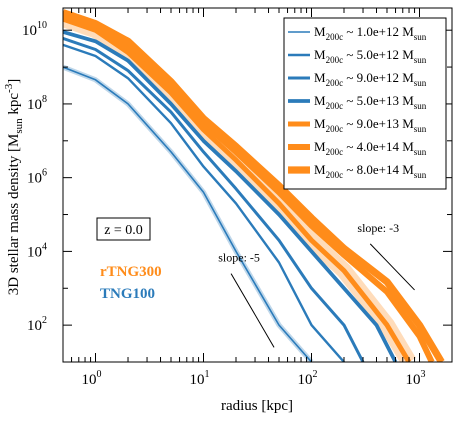 The height and width of the screenshot is (422, 469). I want to click on y-axis-label: 3D stellar mass density [Msun kpc-3], so click(14, 187).